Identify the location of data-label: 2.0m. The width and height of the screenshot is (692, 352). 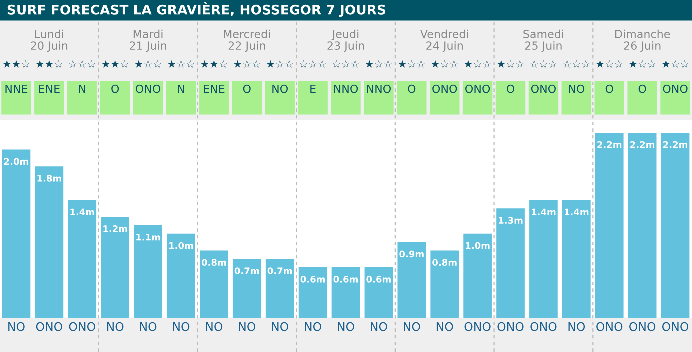
(16, 162).